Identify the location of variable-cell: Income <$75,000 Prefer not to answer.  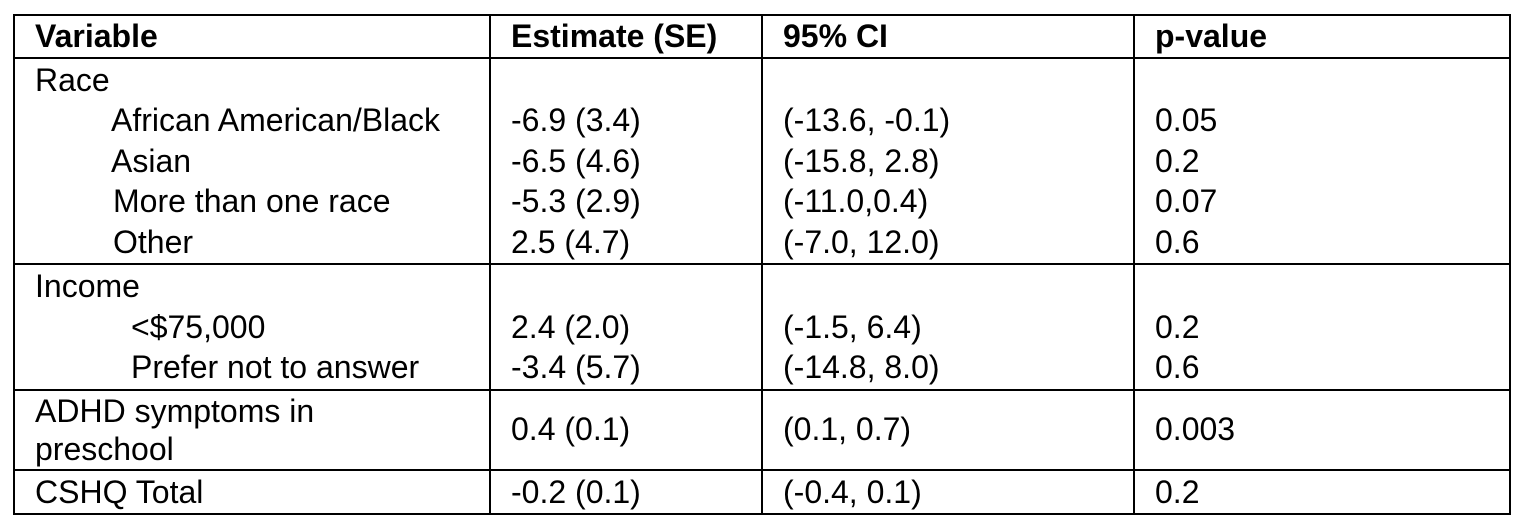
(252, 327).